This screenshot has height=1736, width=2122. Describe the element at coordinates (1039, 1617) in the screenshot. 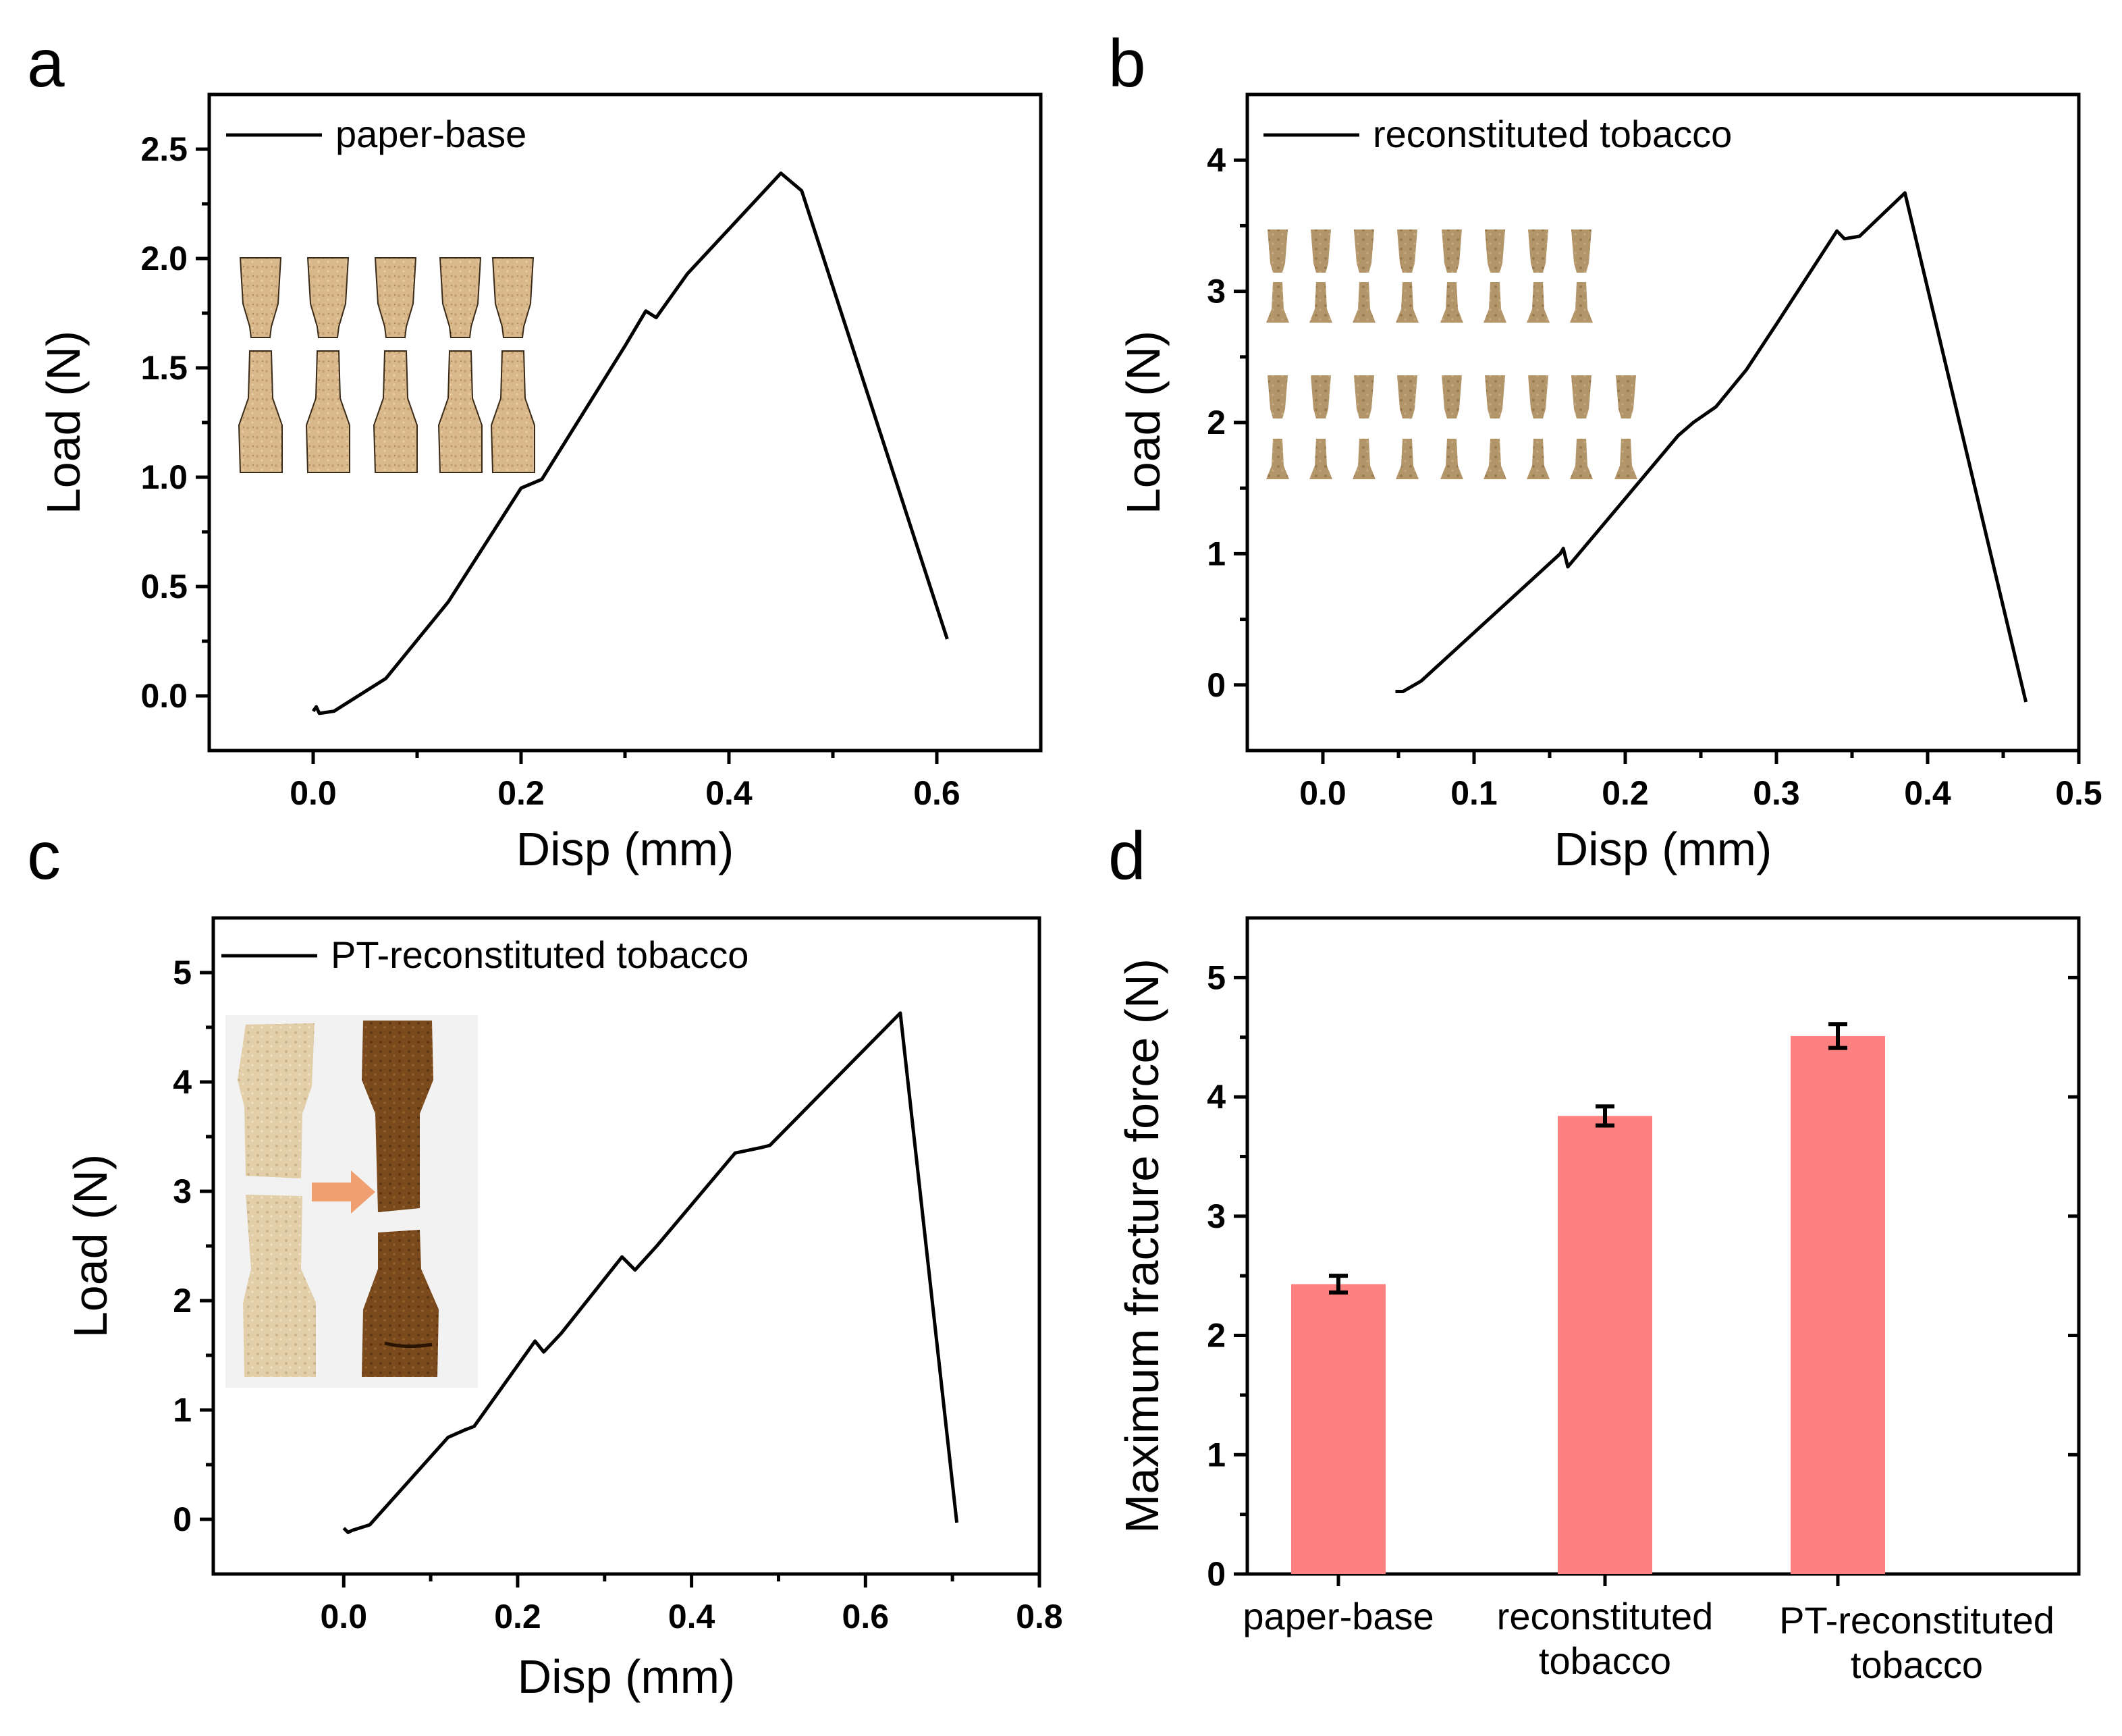

I see `x-tick-label: 0.8` at that location.